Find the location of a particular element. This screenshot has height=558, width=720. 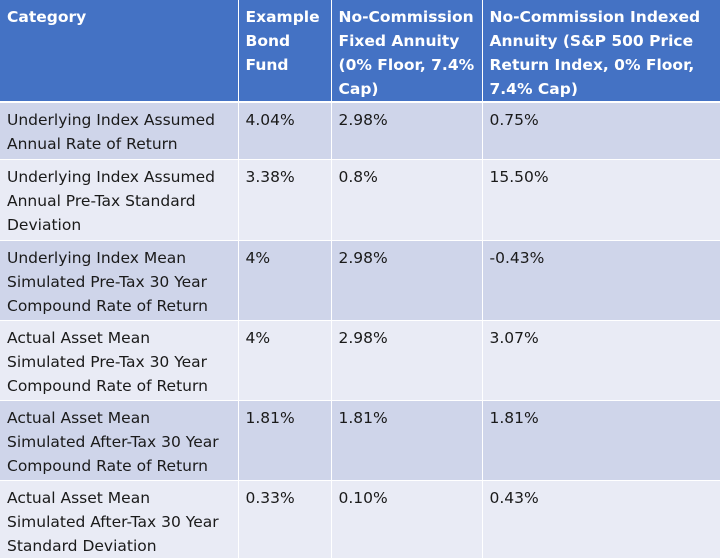

bond-fund-cell: 1.81% is located at coordinates (285, 440).